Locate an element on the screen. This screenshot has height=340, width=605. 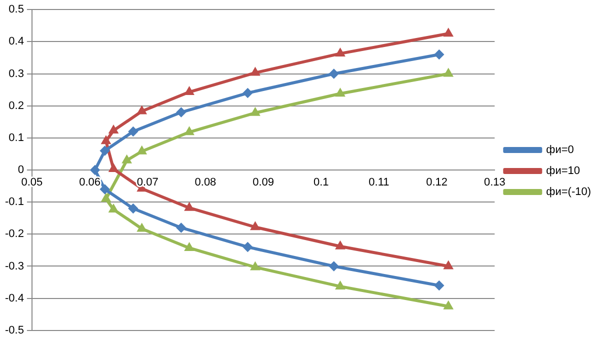
x-tick-label: 0.05 is located at coordinates (32, 182).